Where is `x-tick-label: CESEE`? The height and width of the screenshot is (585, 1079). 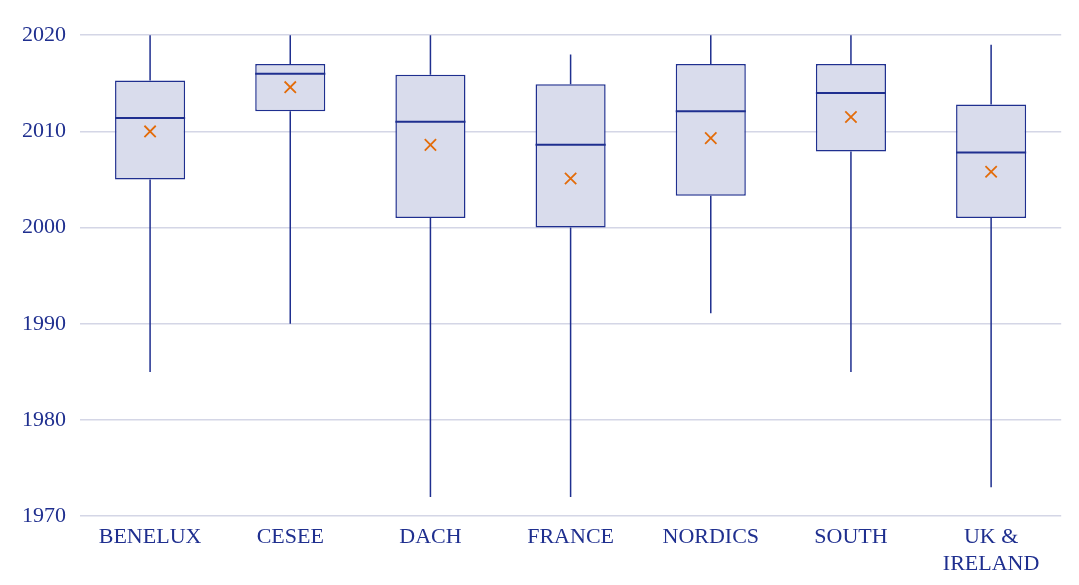 x-tick-label: CESEE is located at coordinates (290, 536).